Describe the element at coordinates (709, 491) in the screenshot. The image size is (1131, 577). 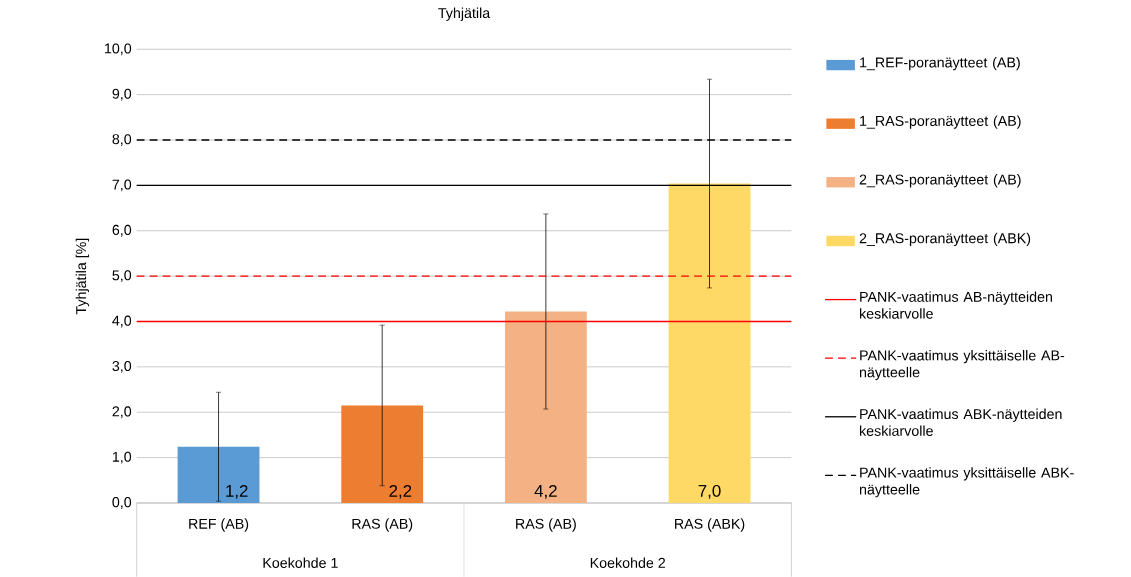
I see `data-label: 7,0` at that location.